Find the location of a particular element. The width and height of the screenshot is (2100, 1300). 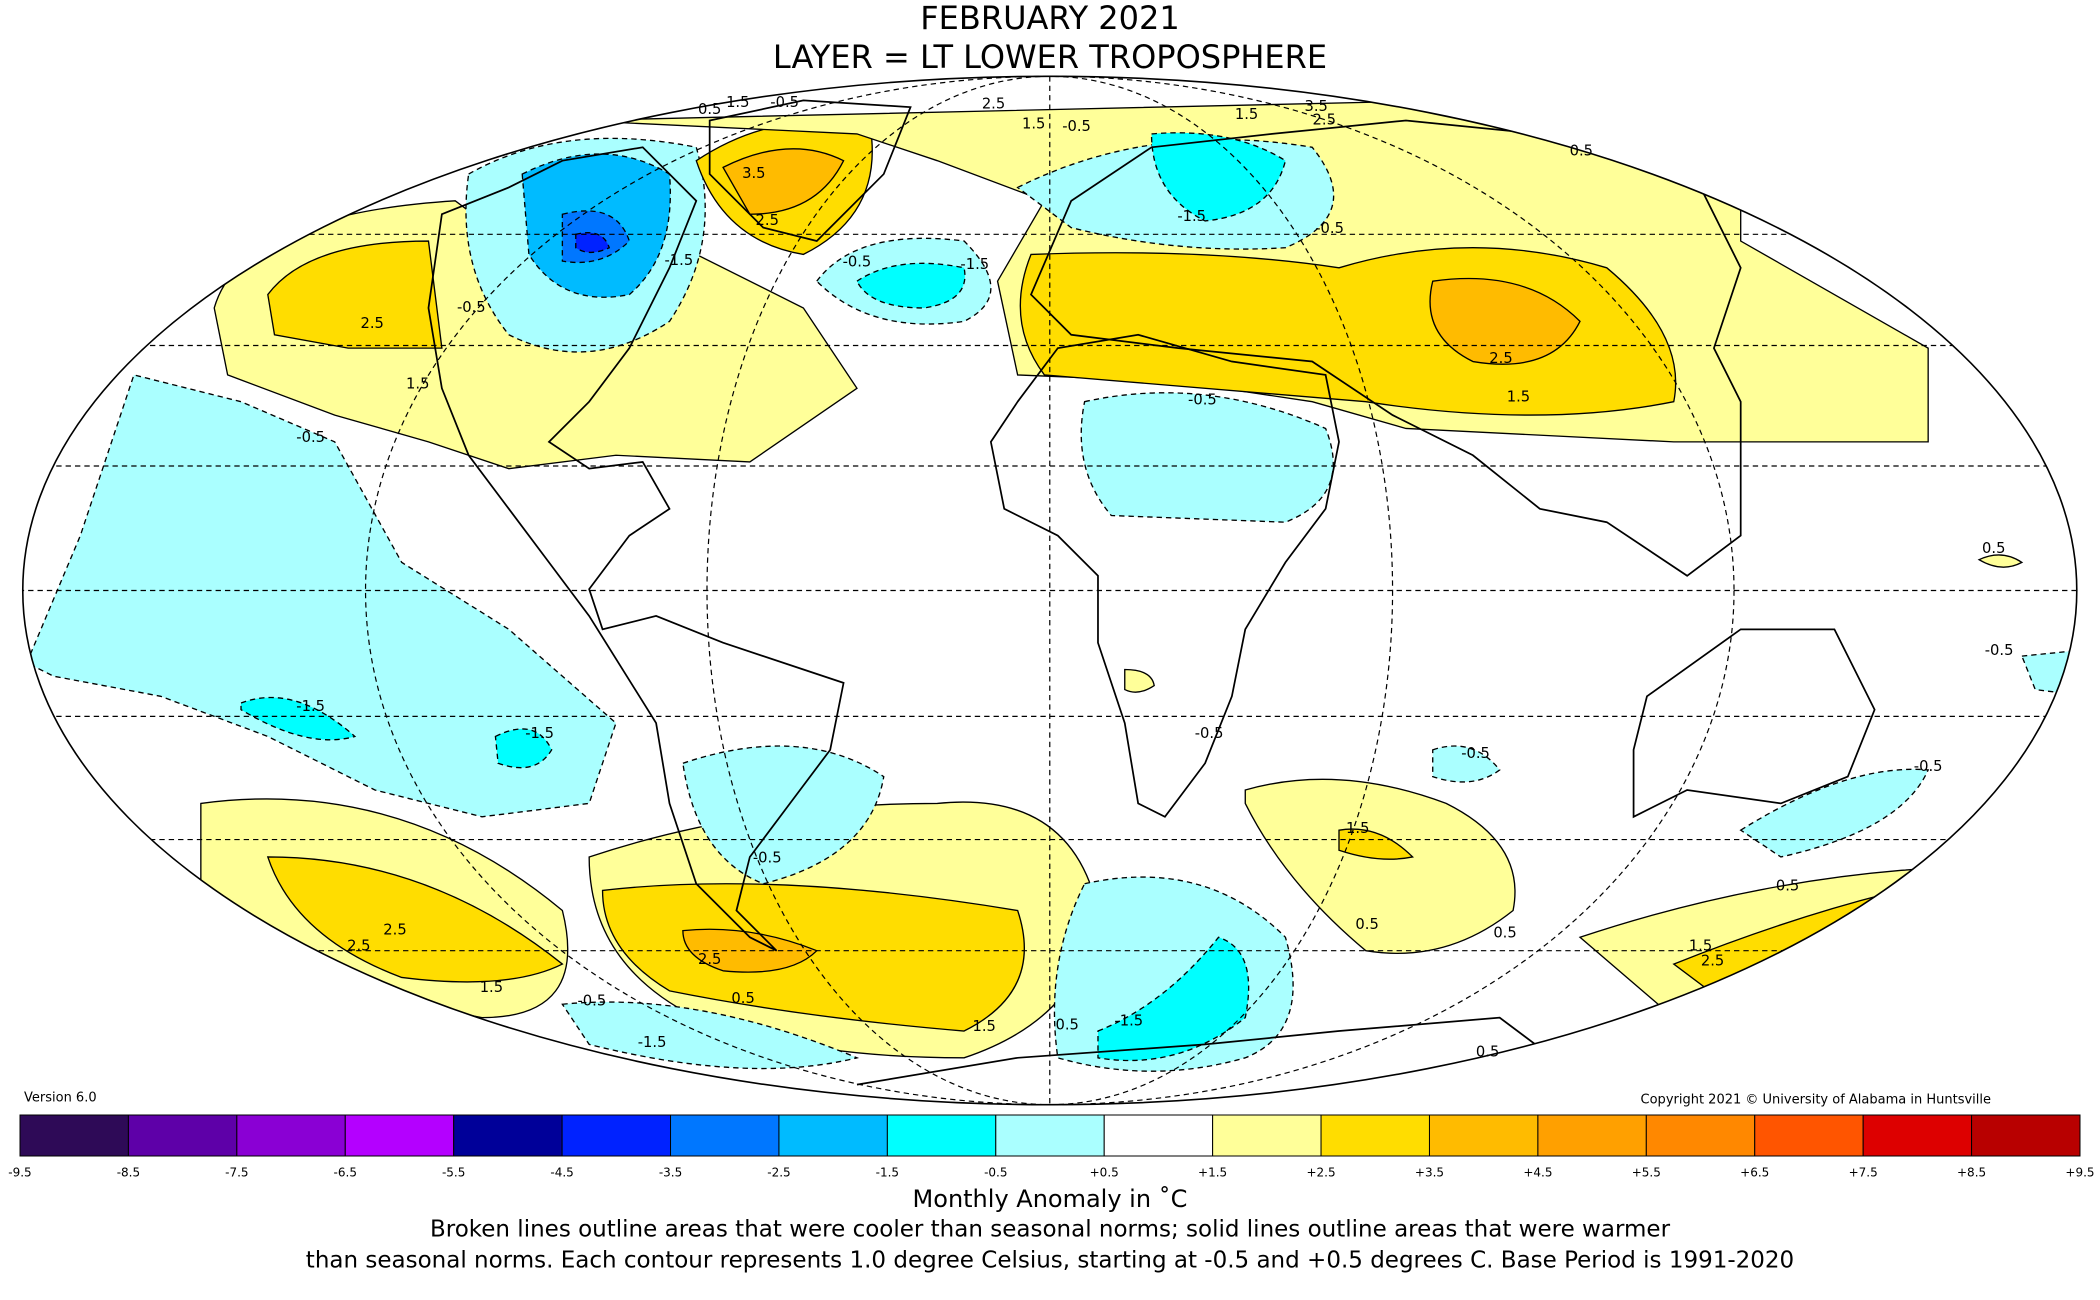

colorbar-tick-label: -0.5 is located at coordinates (995, 1173).